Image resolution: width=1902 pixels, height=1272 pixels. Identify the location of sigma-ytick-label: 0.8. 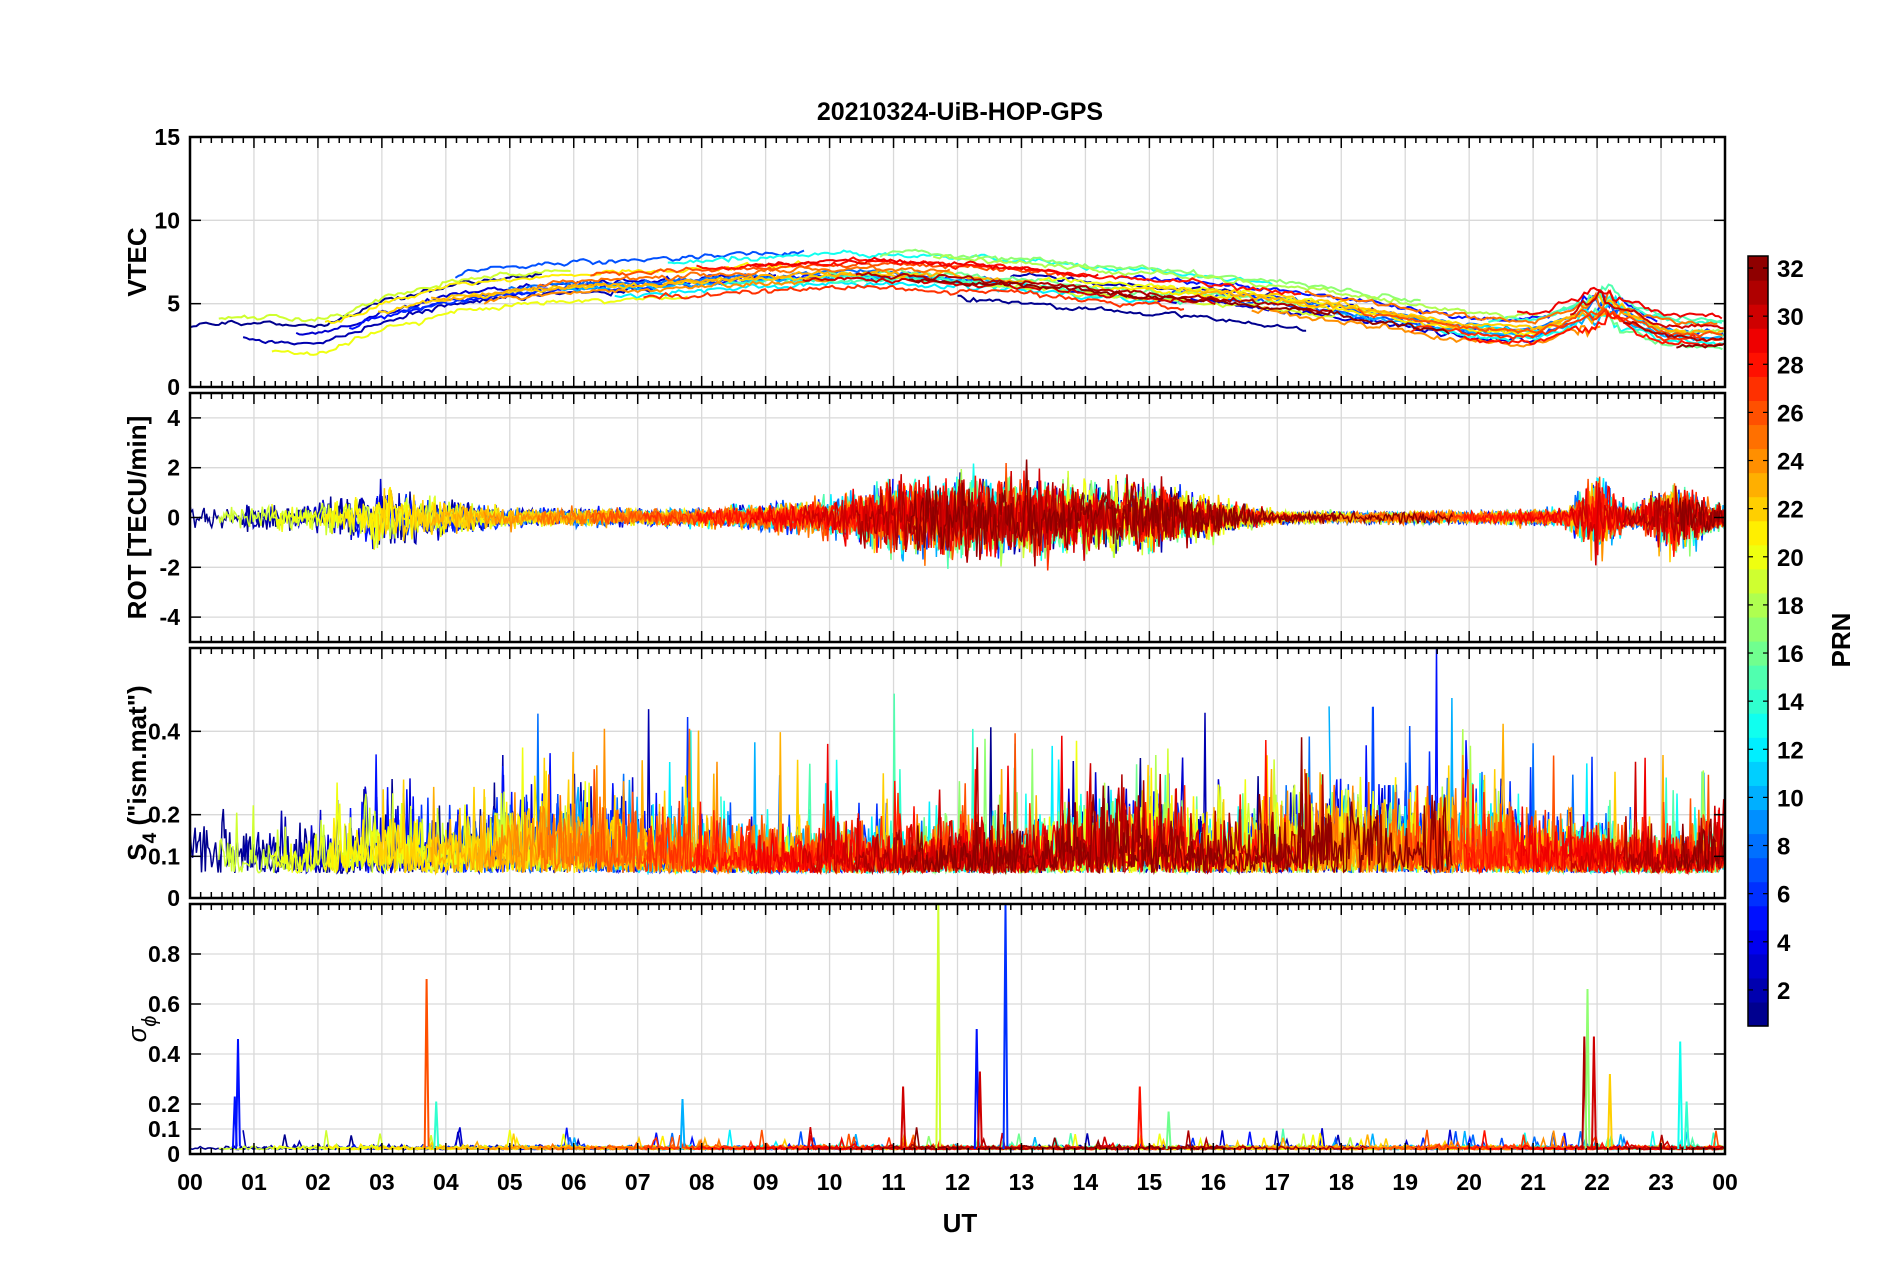
(164, 954).